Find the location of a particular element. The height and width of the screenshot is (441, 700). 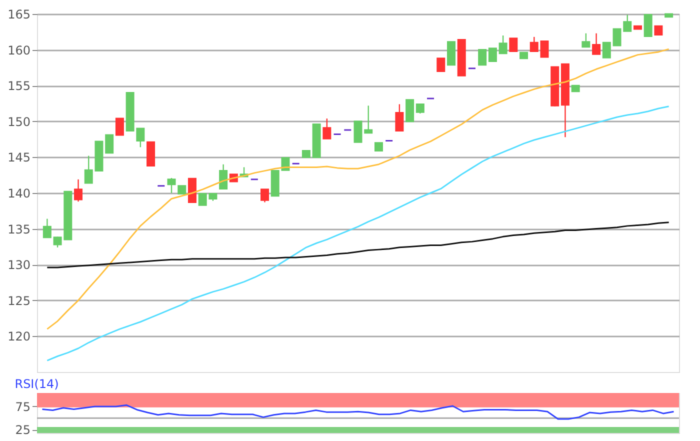

y-tick-label: 75 is located at coordinates (22, 407).